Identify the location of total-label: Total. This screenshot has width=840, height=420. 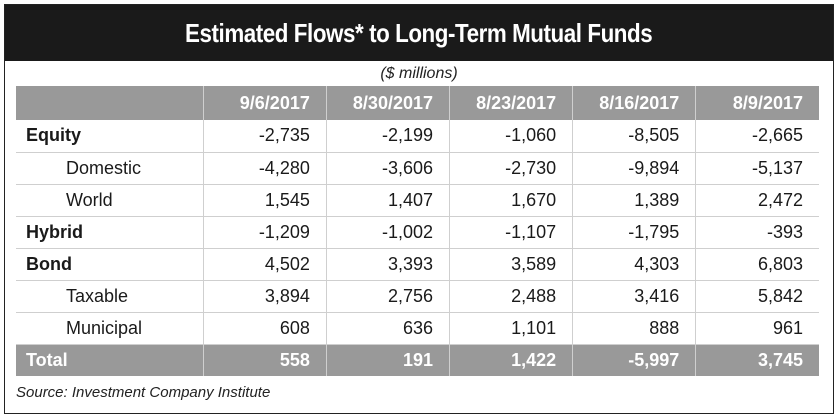
(110, 360).